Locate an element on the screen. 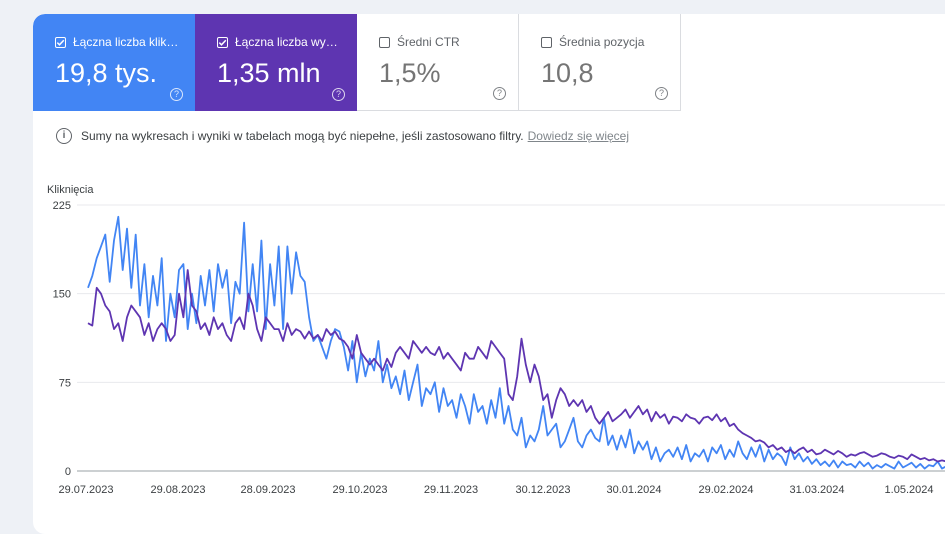 The width and height of the screenshot is (945, 534). metric-tile-position: Średnia pozycja 10,8 ? is located at coordinates (600, 62).